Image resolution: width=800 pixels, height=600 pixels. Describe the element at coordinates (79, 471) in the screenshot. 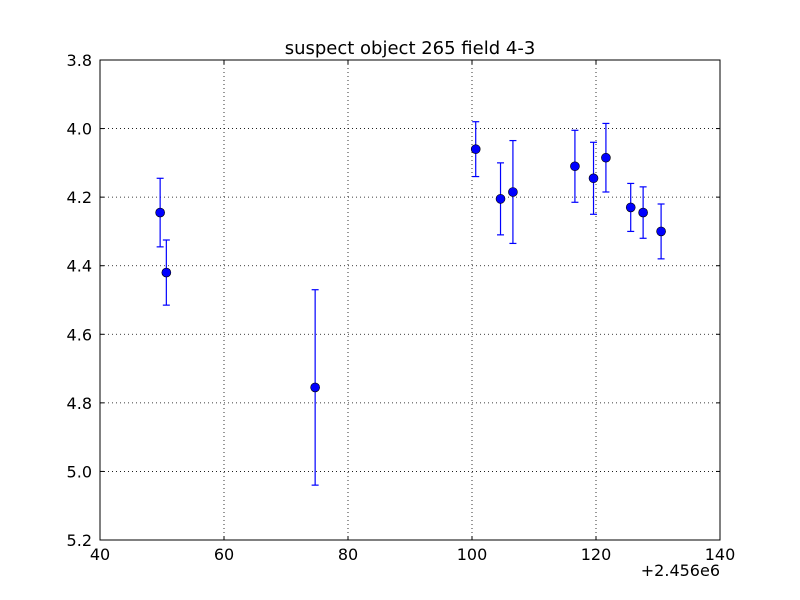

I see `y-tick-label: 5.0` at that location.